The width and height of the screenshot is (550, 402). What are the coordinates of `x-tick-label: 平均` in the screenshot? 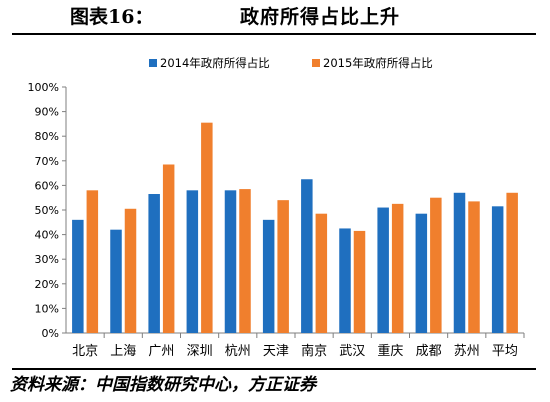 It's located at (505, 351).